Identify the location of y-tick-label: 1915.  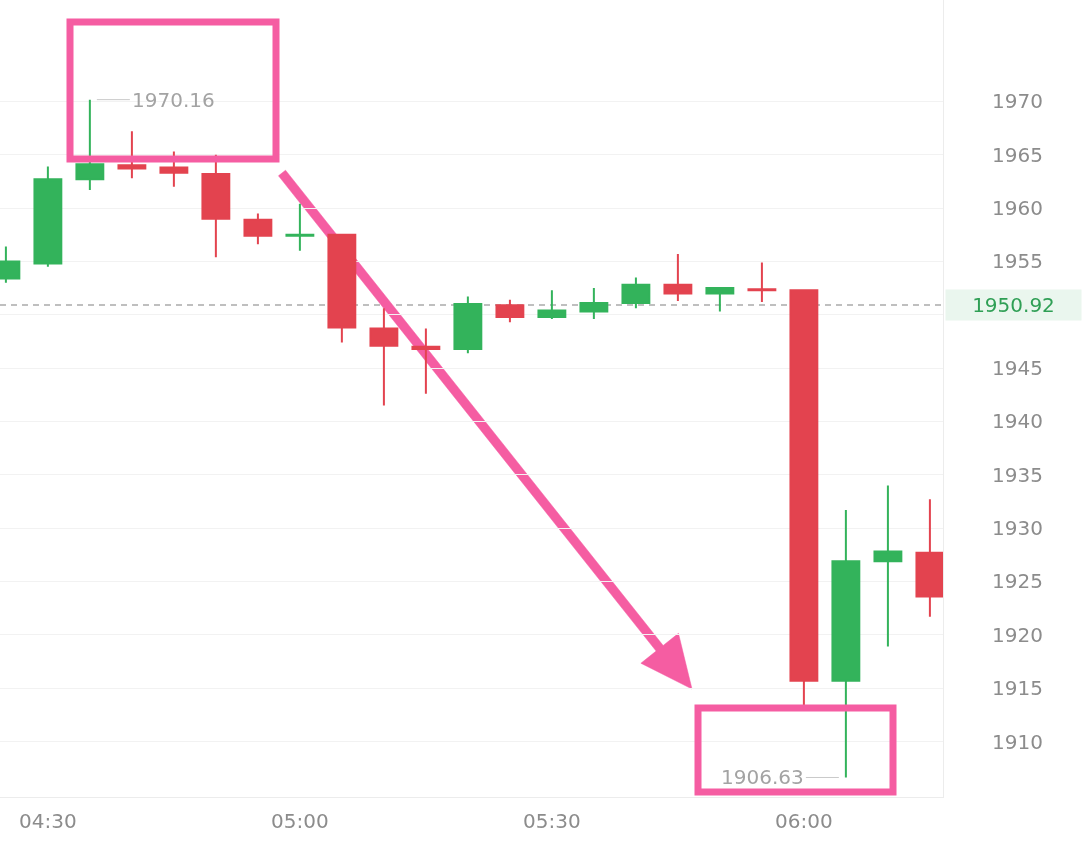
(1017, 688).